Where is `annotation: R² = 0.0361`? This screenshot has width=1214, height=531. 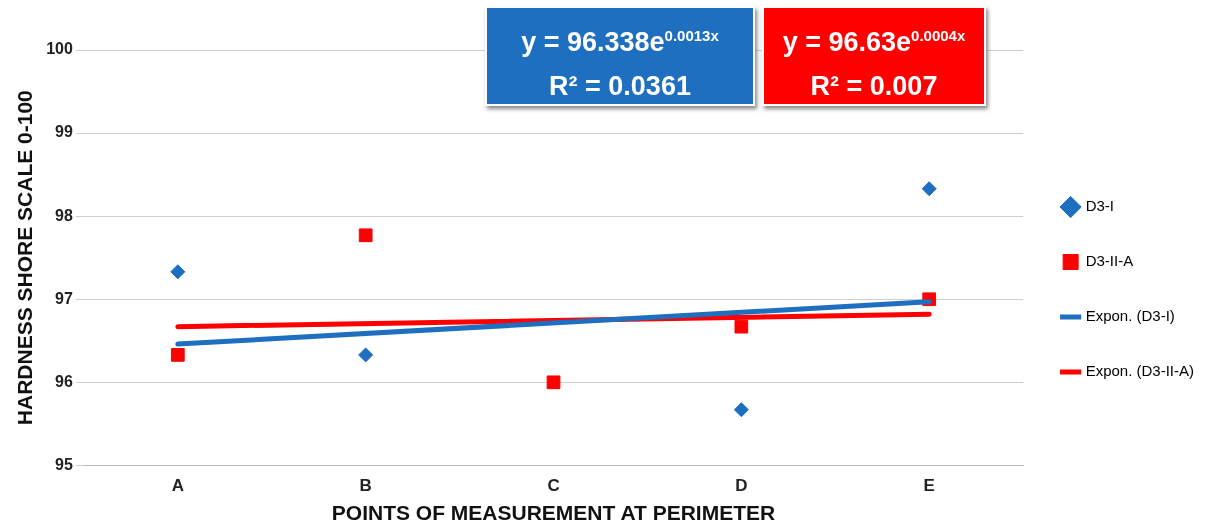 annotation: R² = 0.0361 is located at coordinates (620, 86).